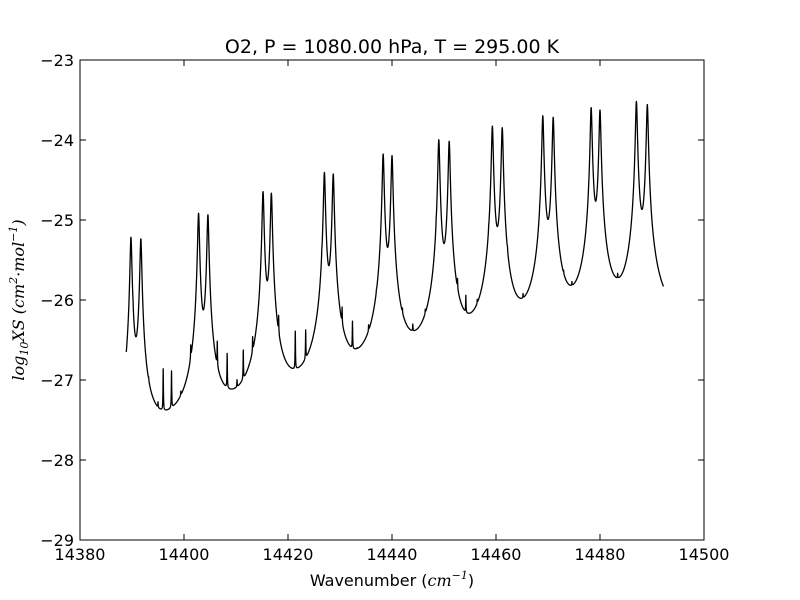 The width and height of the screenshot is (800, 600). I want to click on y-axis-label-sup2: −1, so click(13, 234).